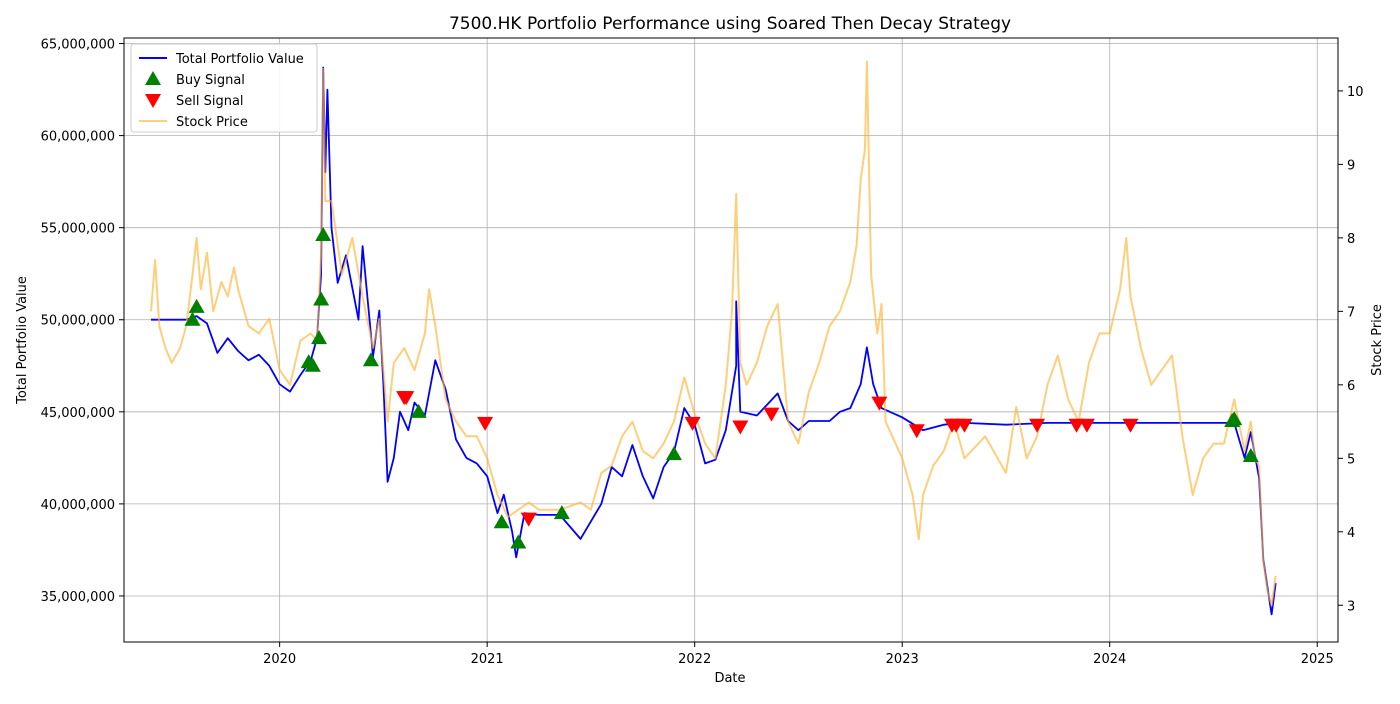  What do you see at coordinates (78, 321) in the screenshot?
I see `y-left-tick-label: 50,000,000` at bounding box center [78, 321].